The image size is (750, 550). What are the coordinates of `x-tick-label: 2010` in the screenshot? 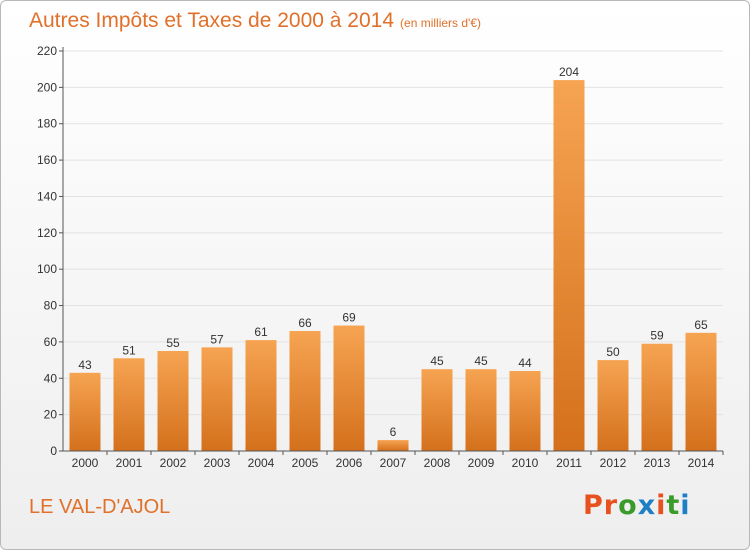 It's located at (525, 463).